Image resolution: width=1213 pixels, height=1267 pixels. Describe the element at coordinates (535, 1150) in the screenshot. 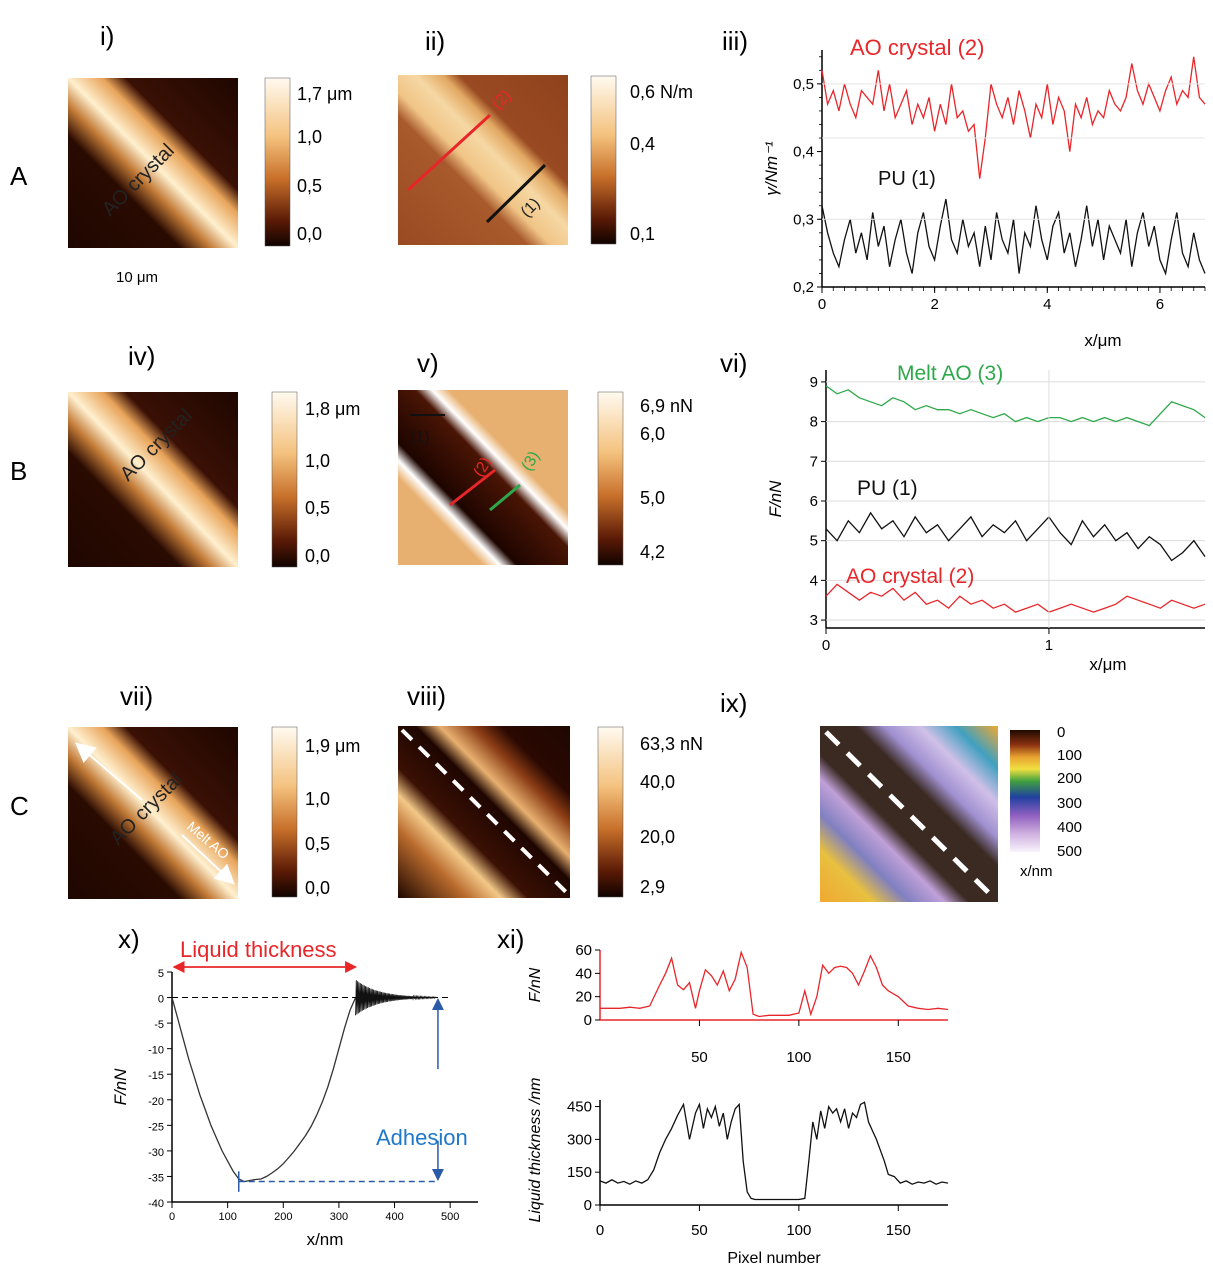

I see `y-axis-label: Liquid thickness /nm` at that location.